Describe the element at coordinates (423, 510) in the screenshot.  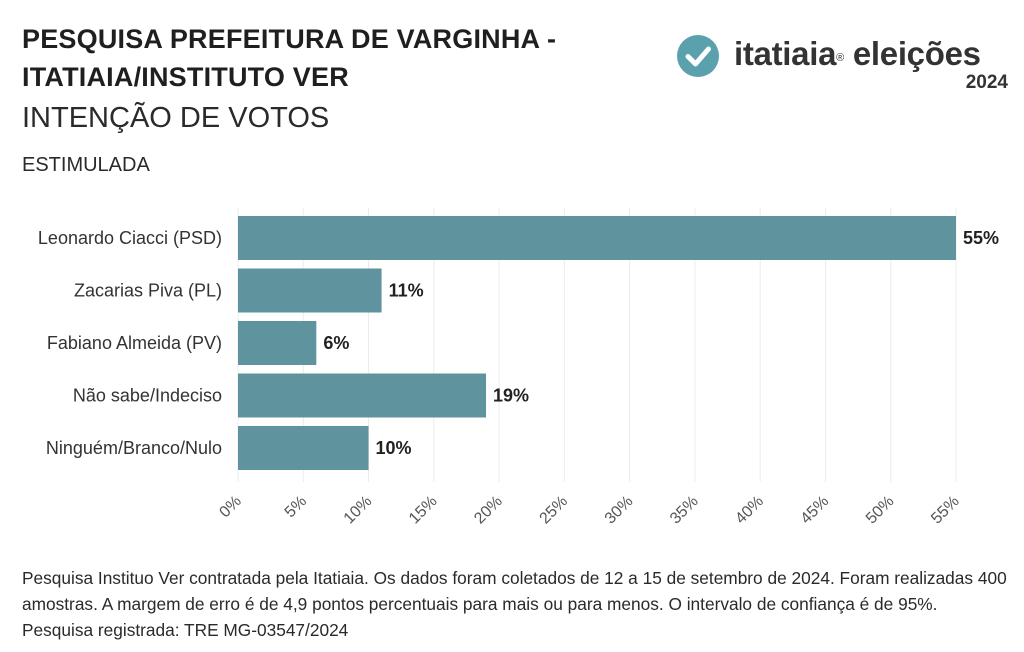
I see `x-tick-label: 15%` at that location.